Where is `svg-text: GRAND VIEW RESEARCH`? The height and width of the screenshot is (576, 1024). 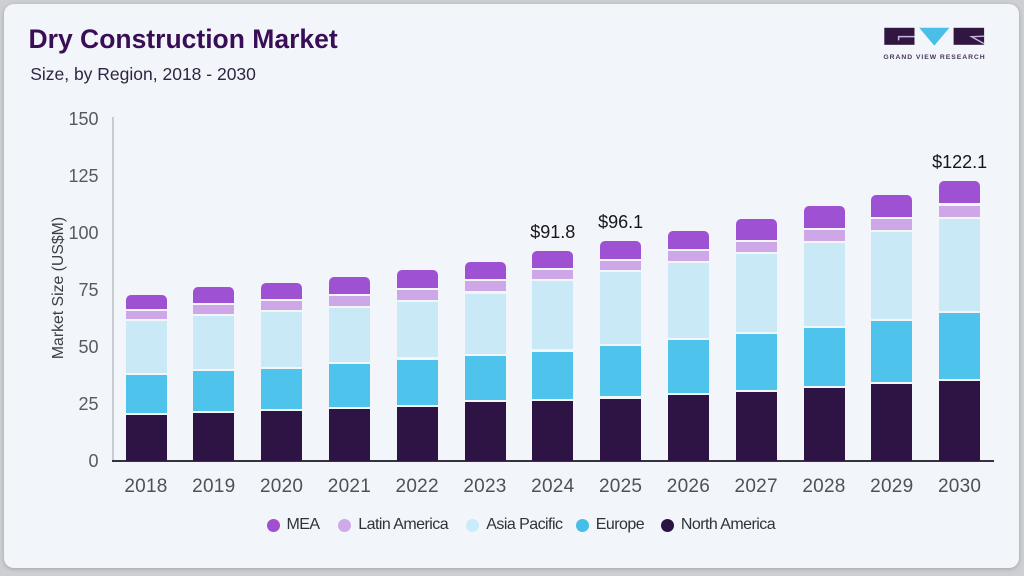 svg-text: GRAND VIEW RESEARCH is located at coordinates (934, 57).